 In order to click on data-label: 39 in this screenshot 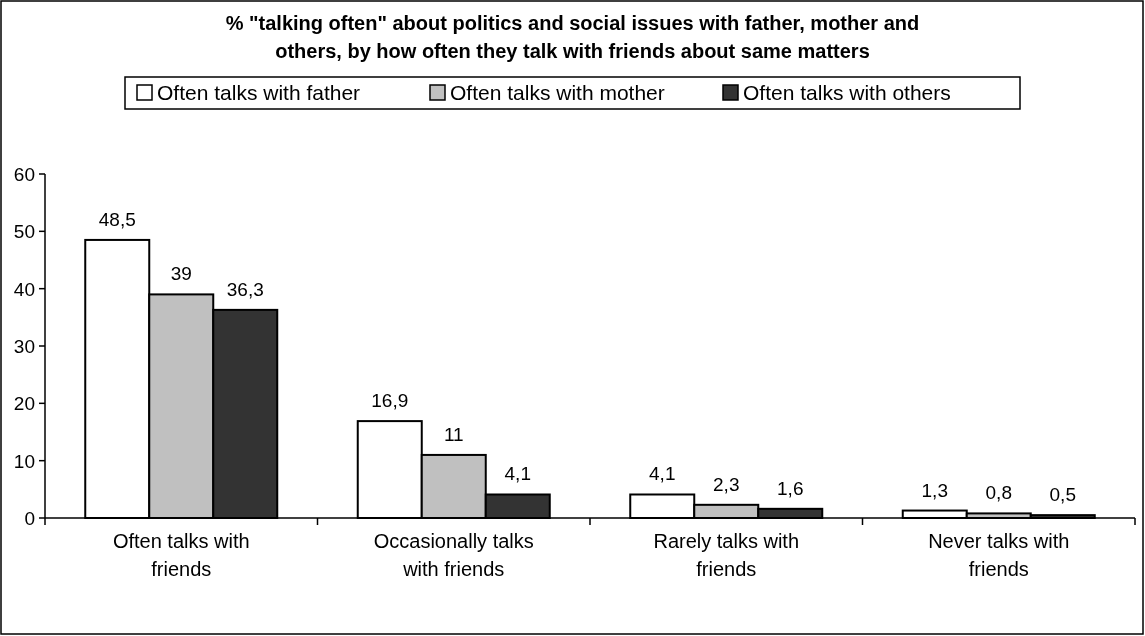, I will do `click(181, 274)`.